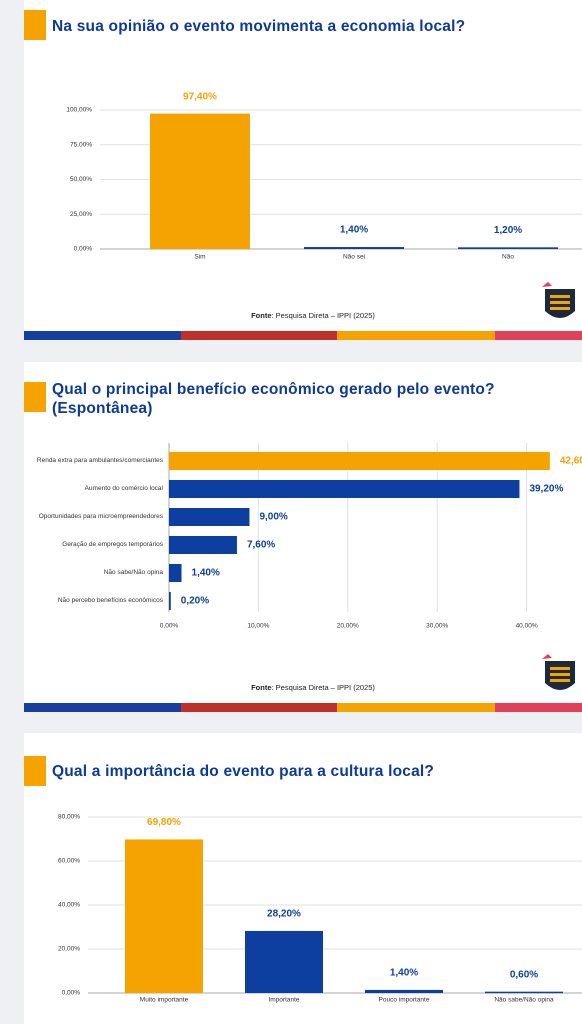 This screenshot has height=1024, width=582. What do you see at coordinates (261, 545) in the screenshot?
I see `value-label: 7,60%` at bounding box center [261, 545].